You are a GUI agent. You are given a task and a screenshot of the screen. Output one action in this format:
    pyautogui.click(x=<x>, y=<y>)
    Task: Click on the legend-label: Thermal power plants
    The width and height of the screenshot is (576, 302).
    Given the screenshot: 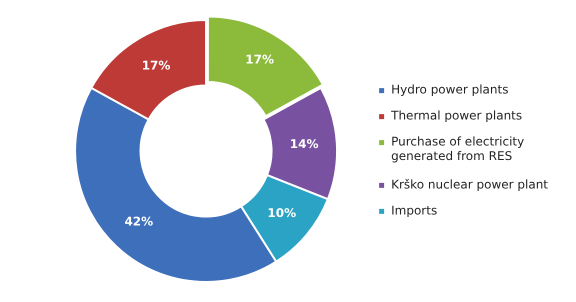 What is the action you would take?
    pyautogui.click(x=456, y=115)
    